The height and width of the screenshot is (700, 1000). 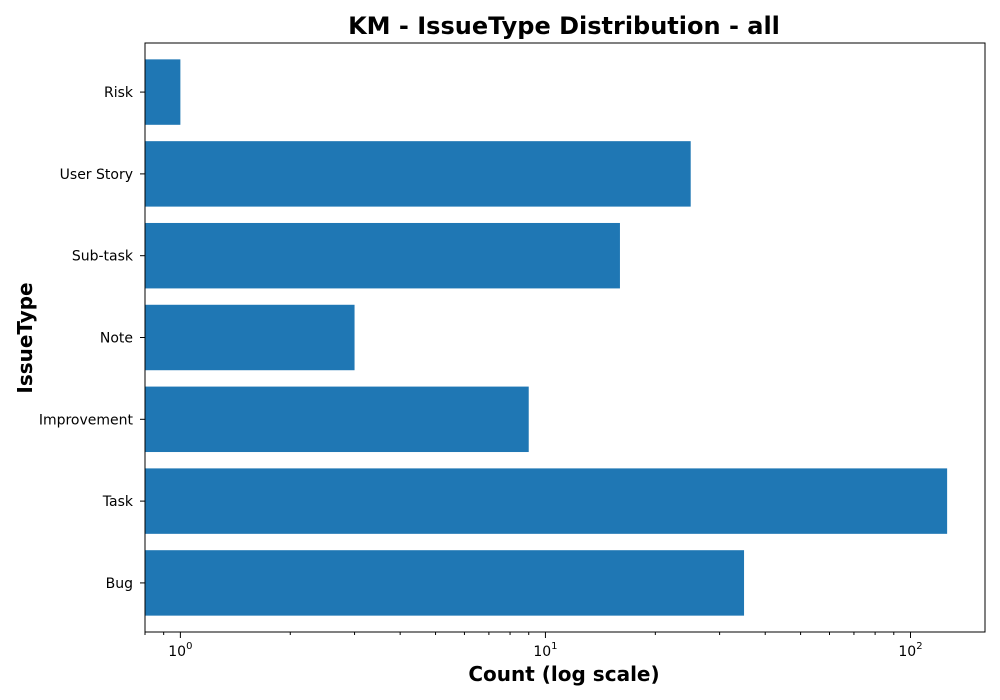 I want to click on bar-sub-task, so click(x=382, y=255).